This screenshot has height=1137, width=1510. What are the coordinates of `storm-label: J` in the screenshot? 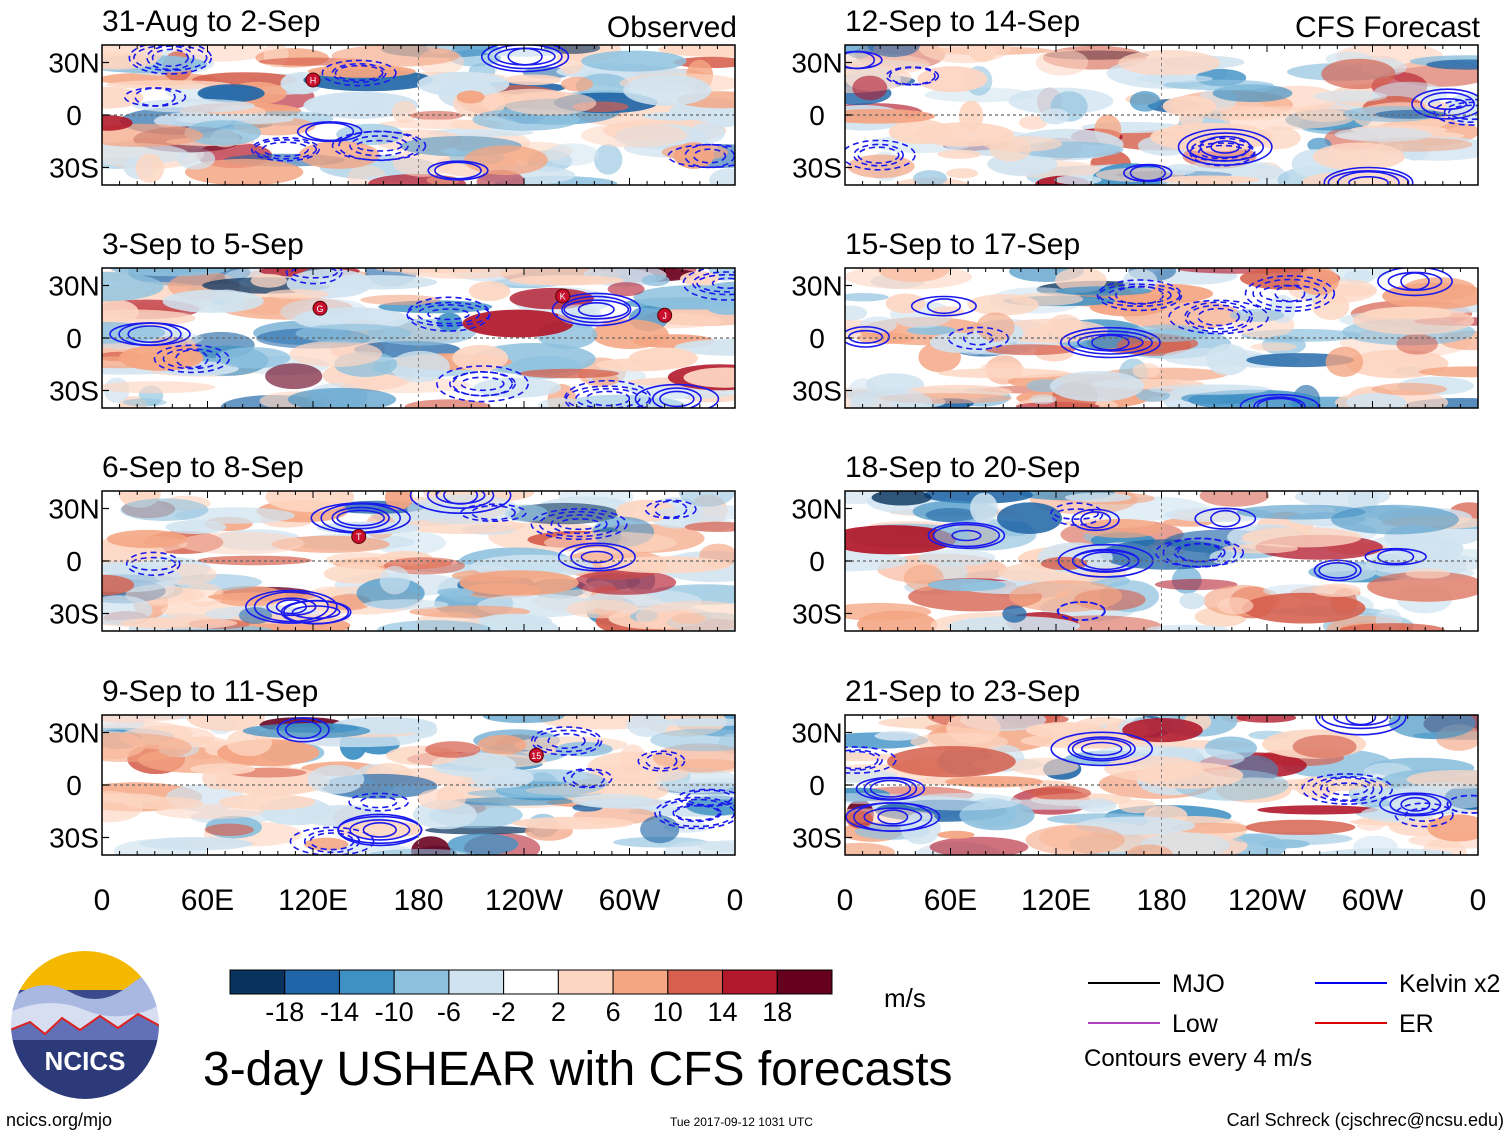 It's located at (664, 316).